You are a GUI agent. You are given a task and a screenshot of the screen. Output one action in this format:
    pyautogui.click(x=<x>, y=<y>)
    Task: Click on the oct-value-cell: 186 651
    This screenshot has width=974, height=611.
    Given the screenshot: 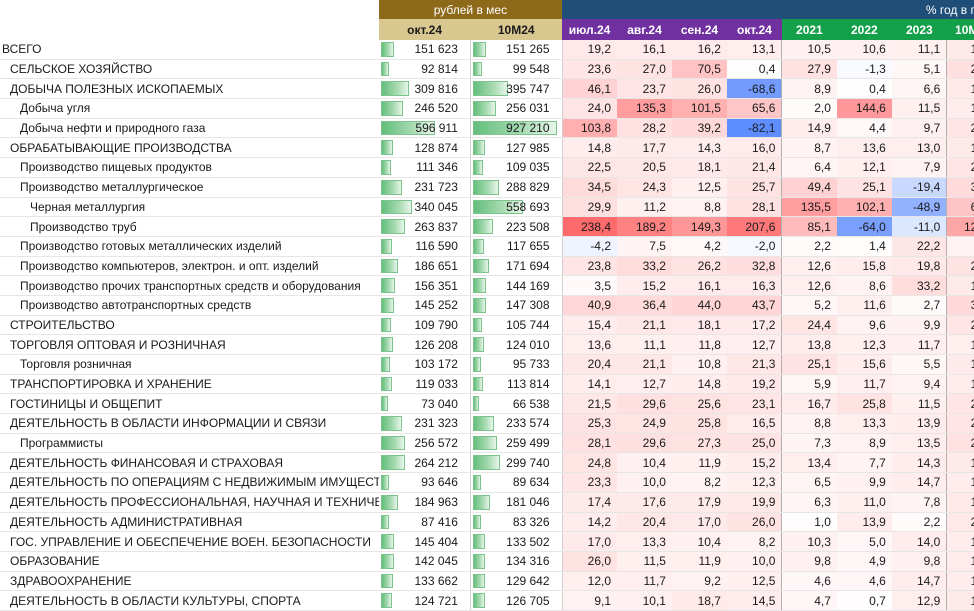 What is the action you would take?
    pyautogui.click(x=424, y=266)
    